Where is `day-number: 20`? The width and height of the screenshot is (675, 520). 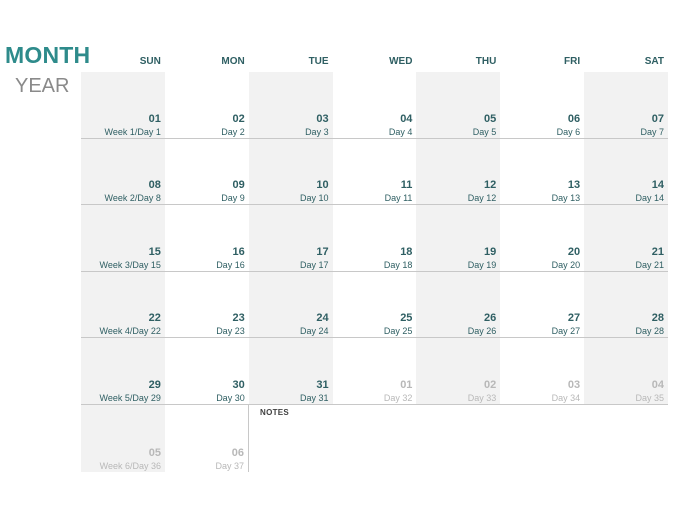
day-number: 20 is located at coordinates (574, 251).